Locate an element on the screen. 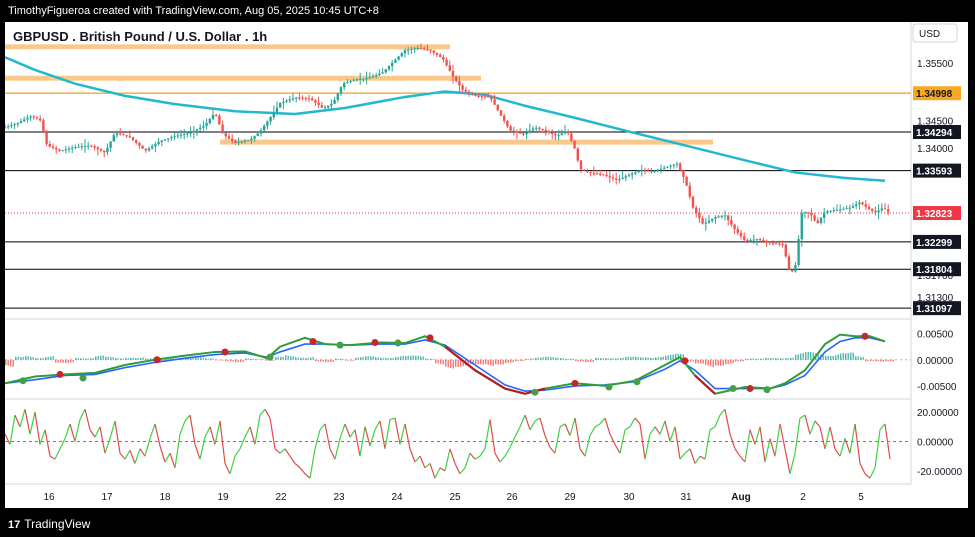 The width and height of the screenshot is (975, 537). price-label-badge is located at coordinates (937, 131).